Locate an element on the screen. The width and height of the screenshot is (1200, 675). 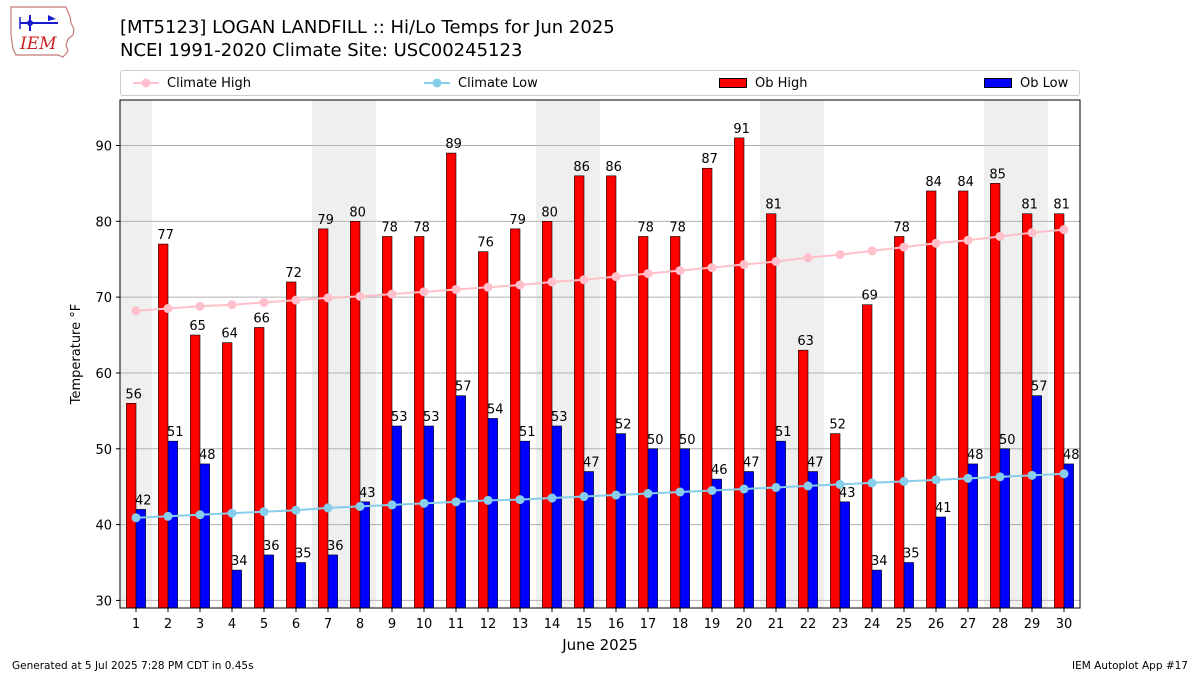
y-tick-label: 90 is located at coordinates (103, 146).